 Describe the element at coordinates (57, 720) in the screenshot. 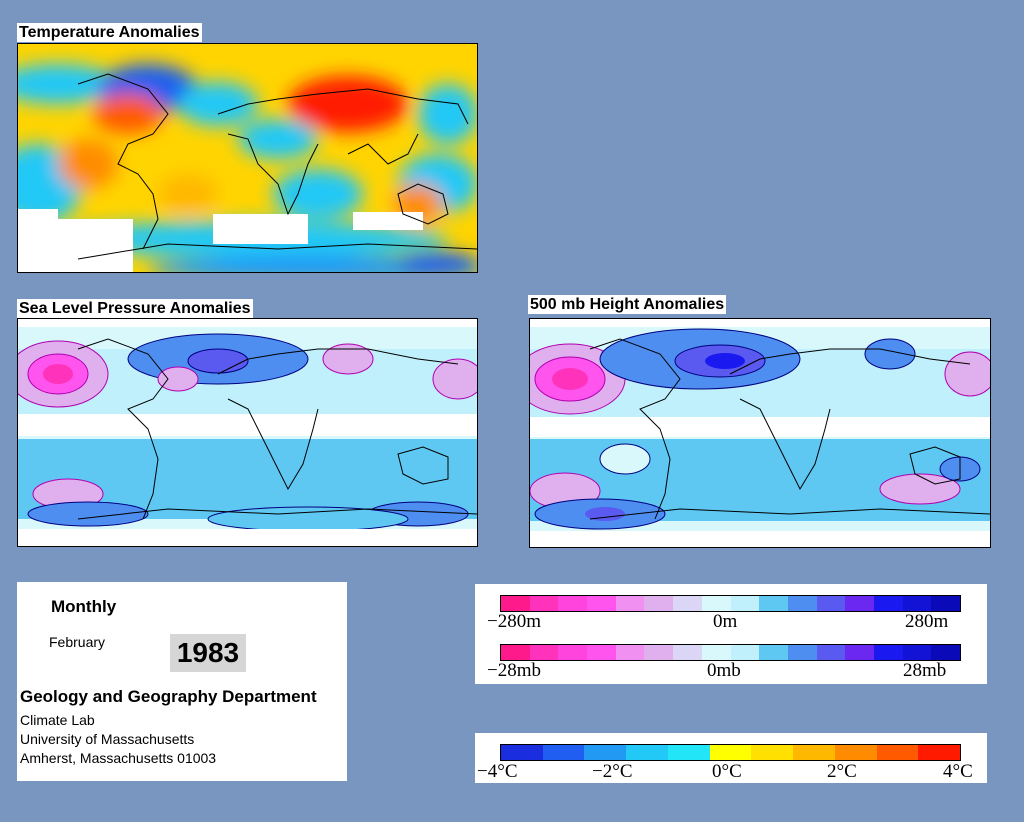

I see `lab-name: Climate Lab` at that location.